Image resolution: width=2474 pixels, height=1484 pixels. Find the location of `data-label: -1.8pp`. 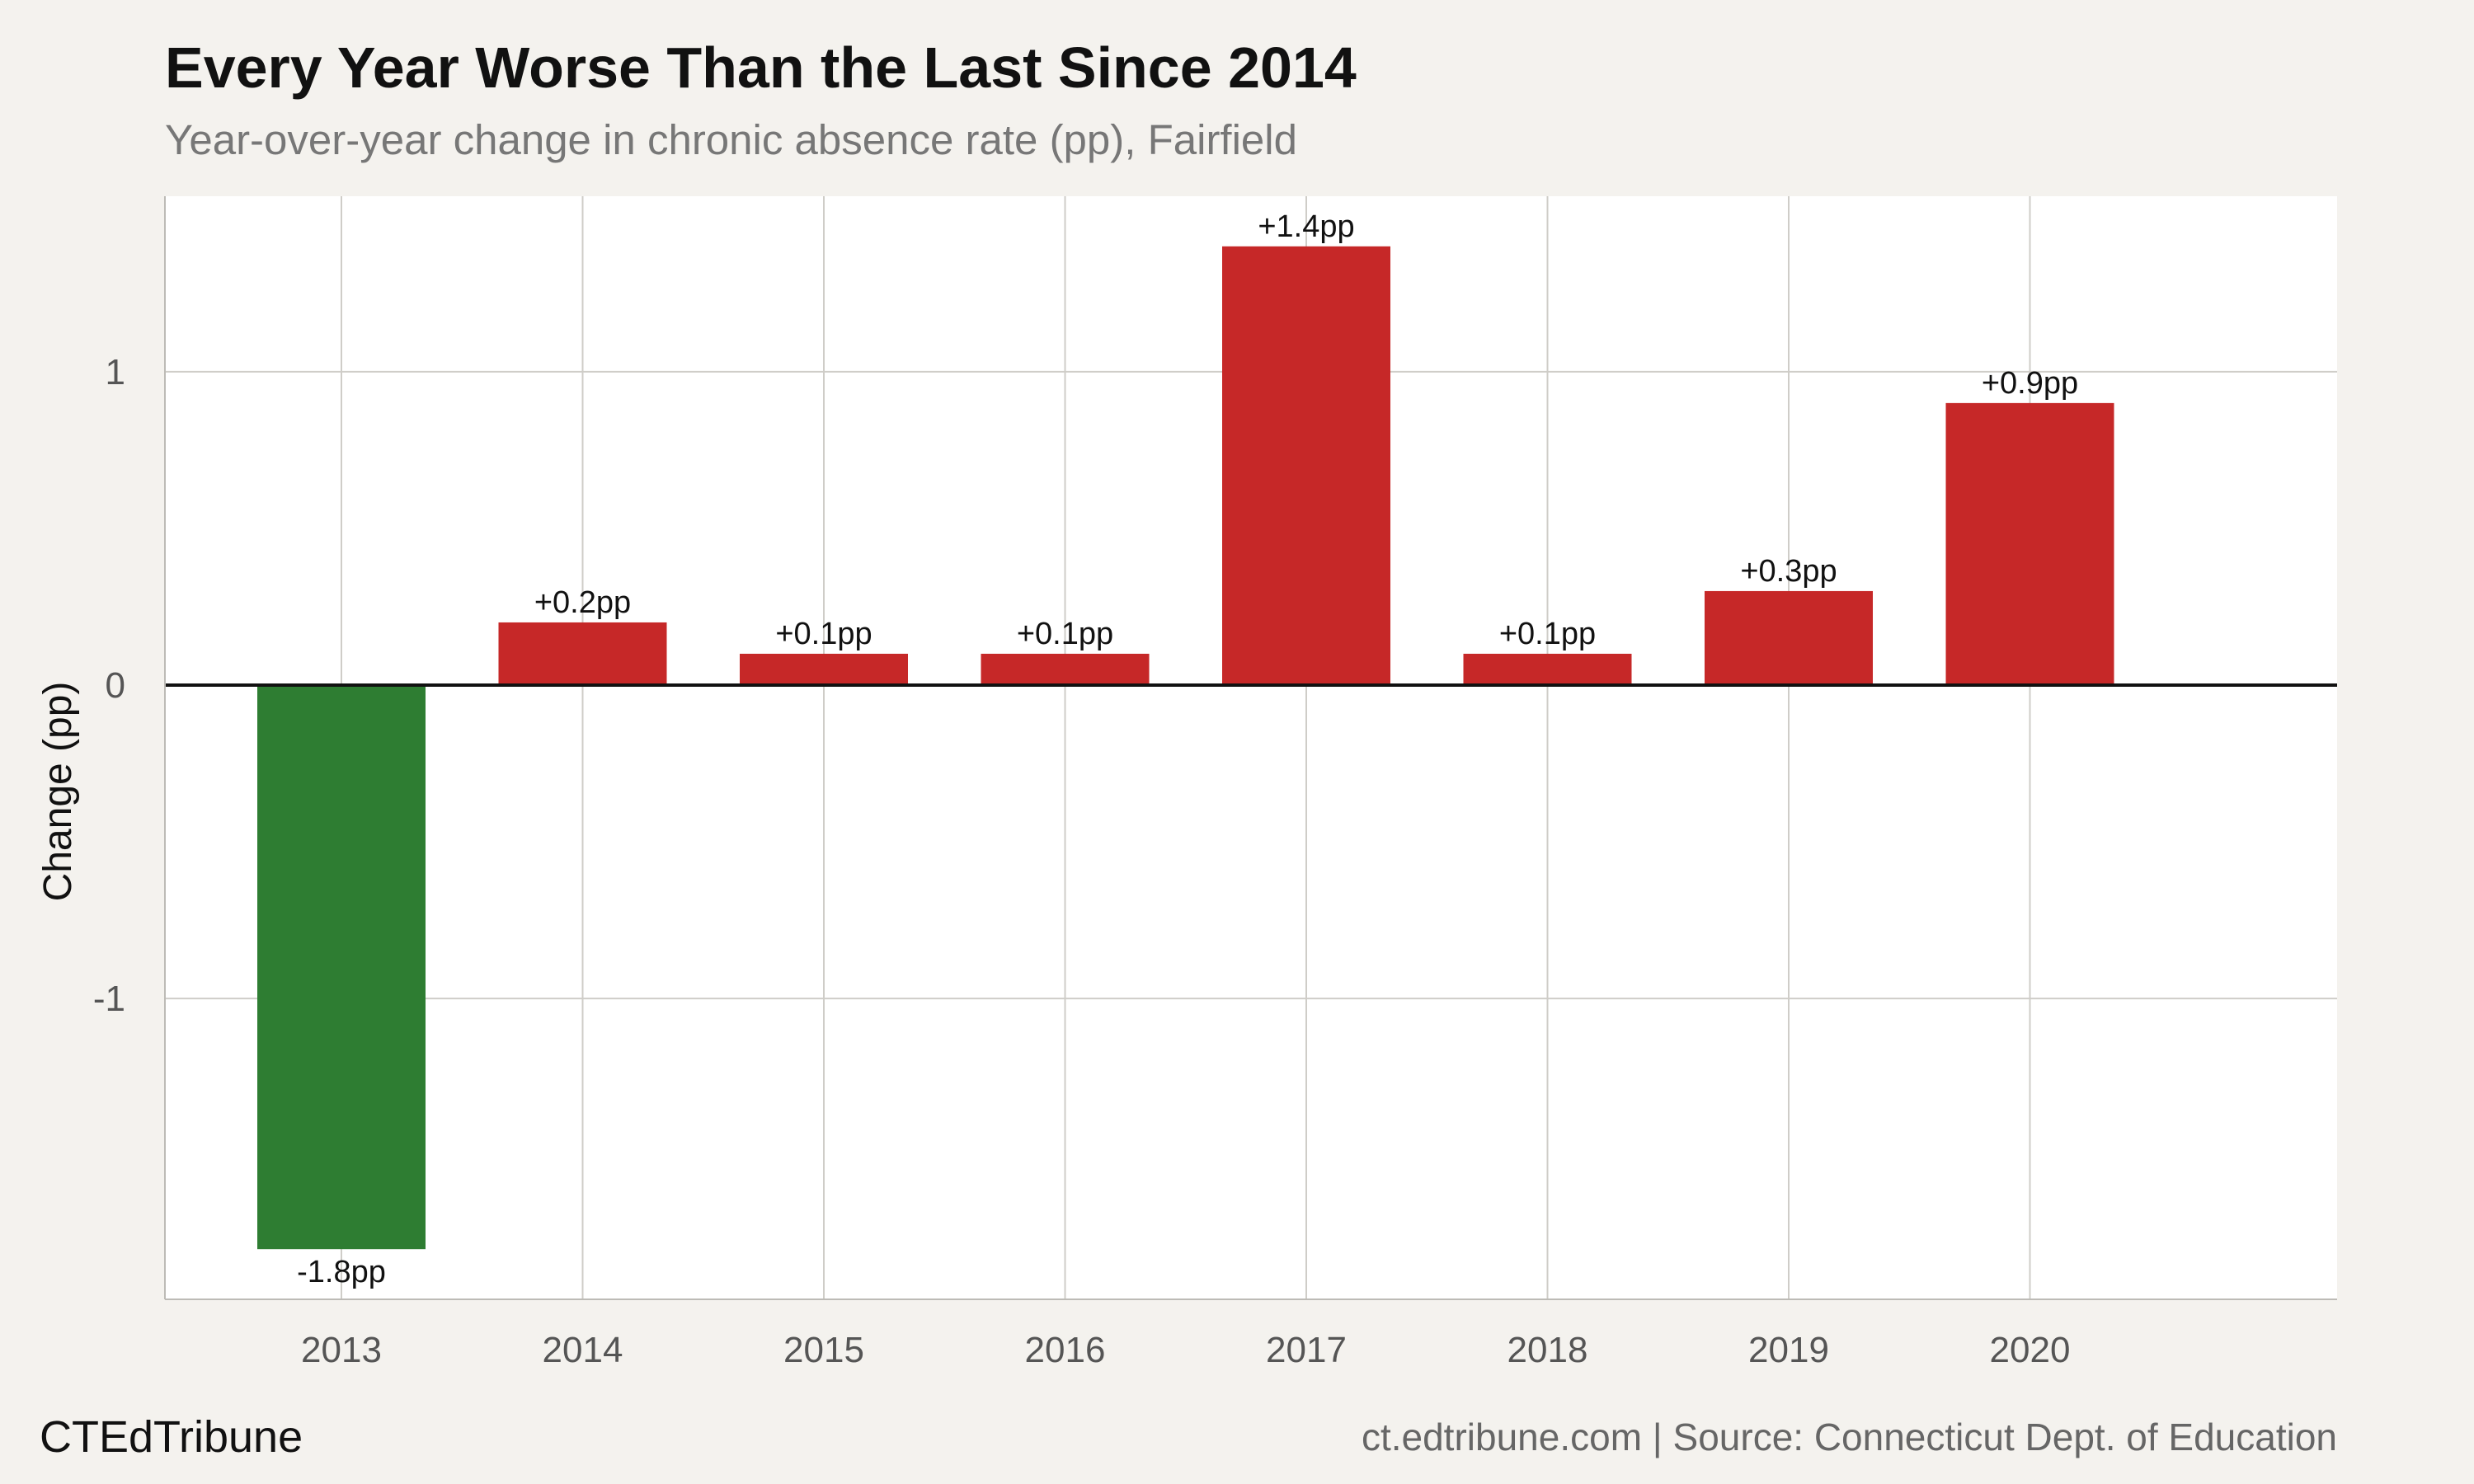

data-label: -1.8pp is located at coordinates (341, 1272).